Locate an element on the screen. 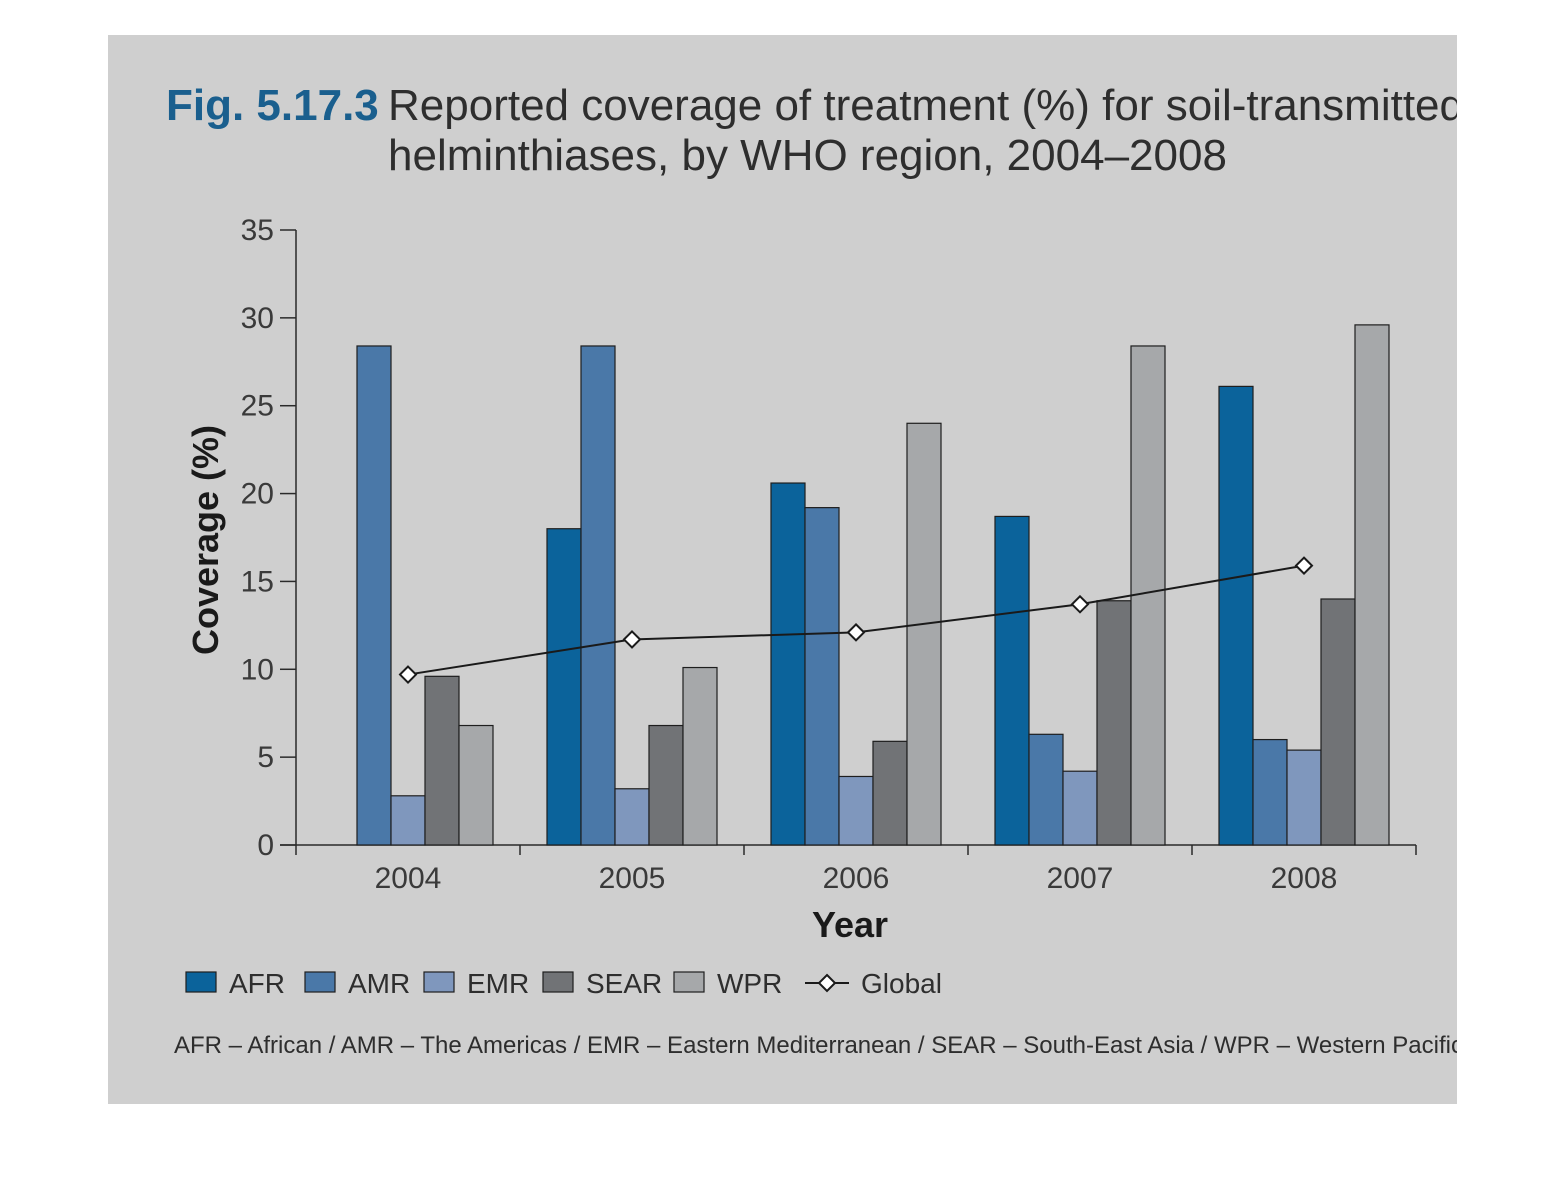 This screenshot has height=1198, width=1566. bar-sear-2007 is located at coordinates (1114, 723).